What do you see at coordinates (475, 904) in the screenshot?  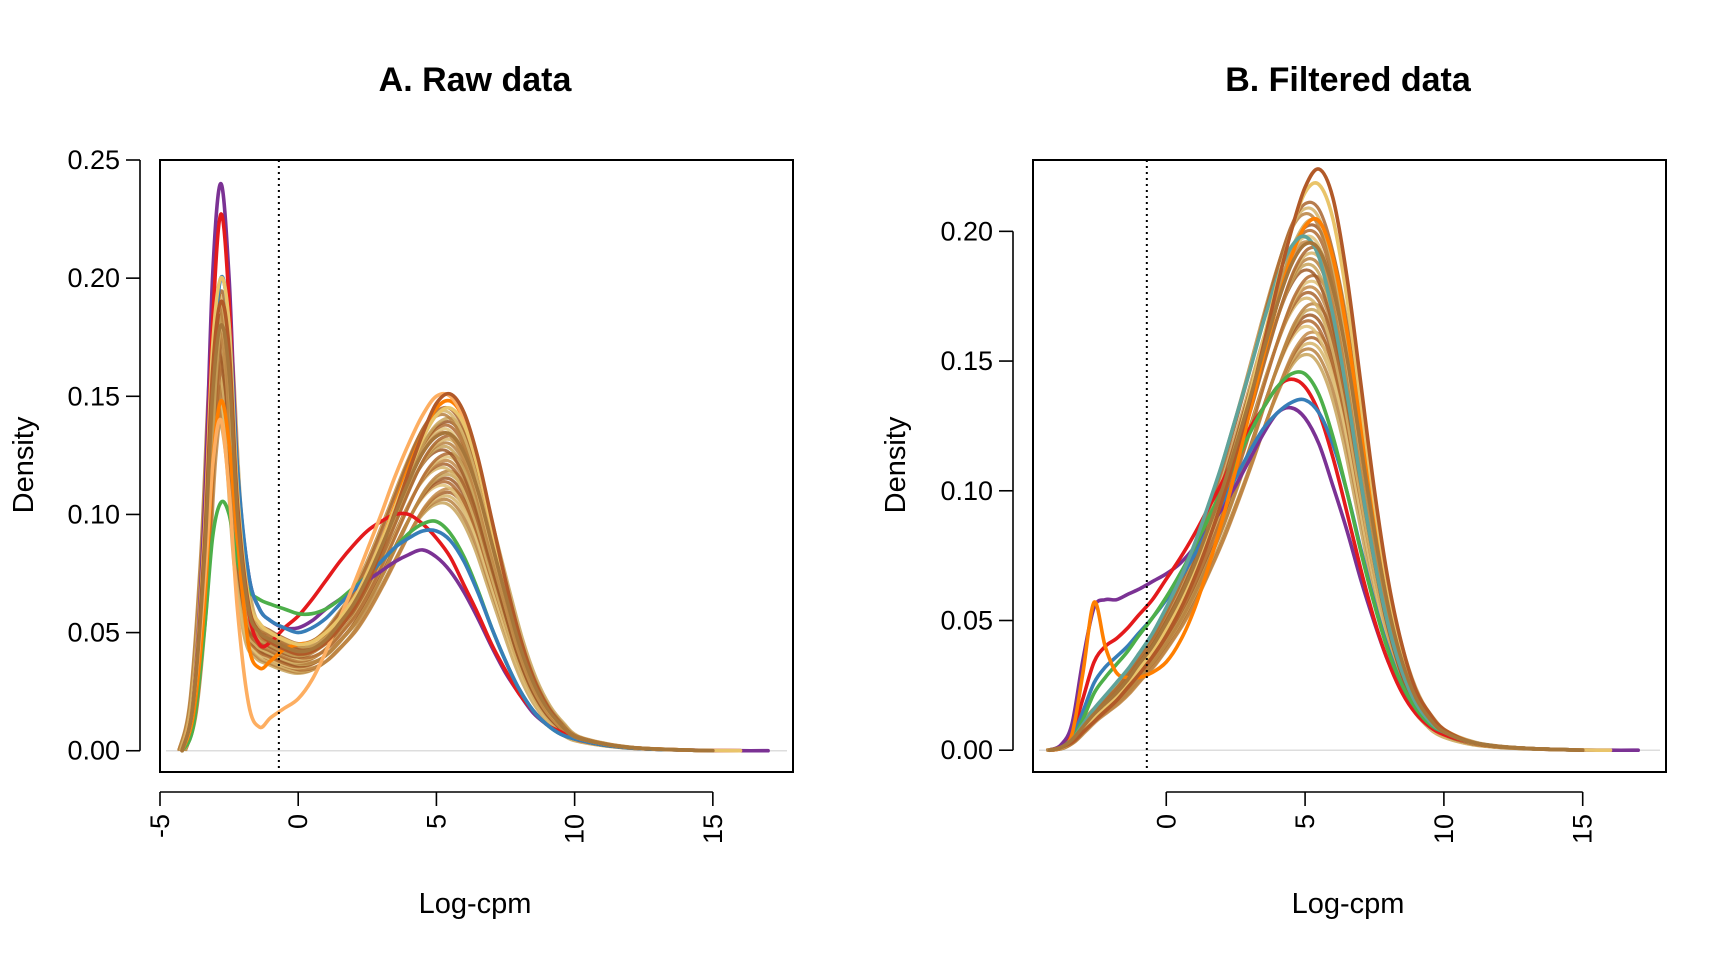 I see `panel-a-xlabel: Log-cpm` at bounding box center [475, 904].